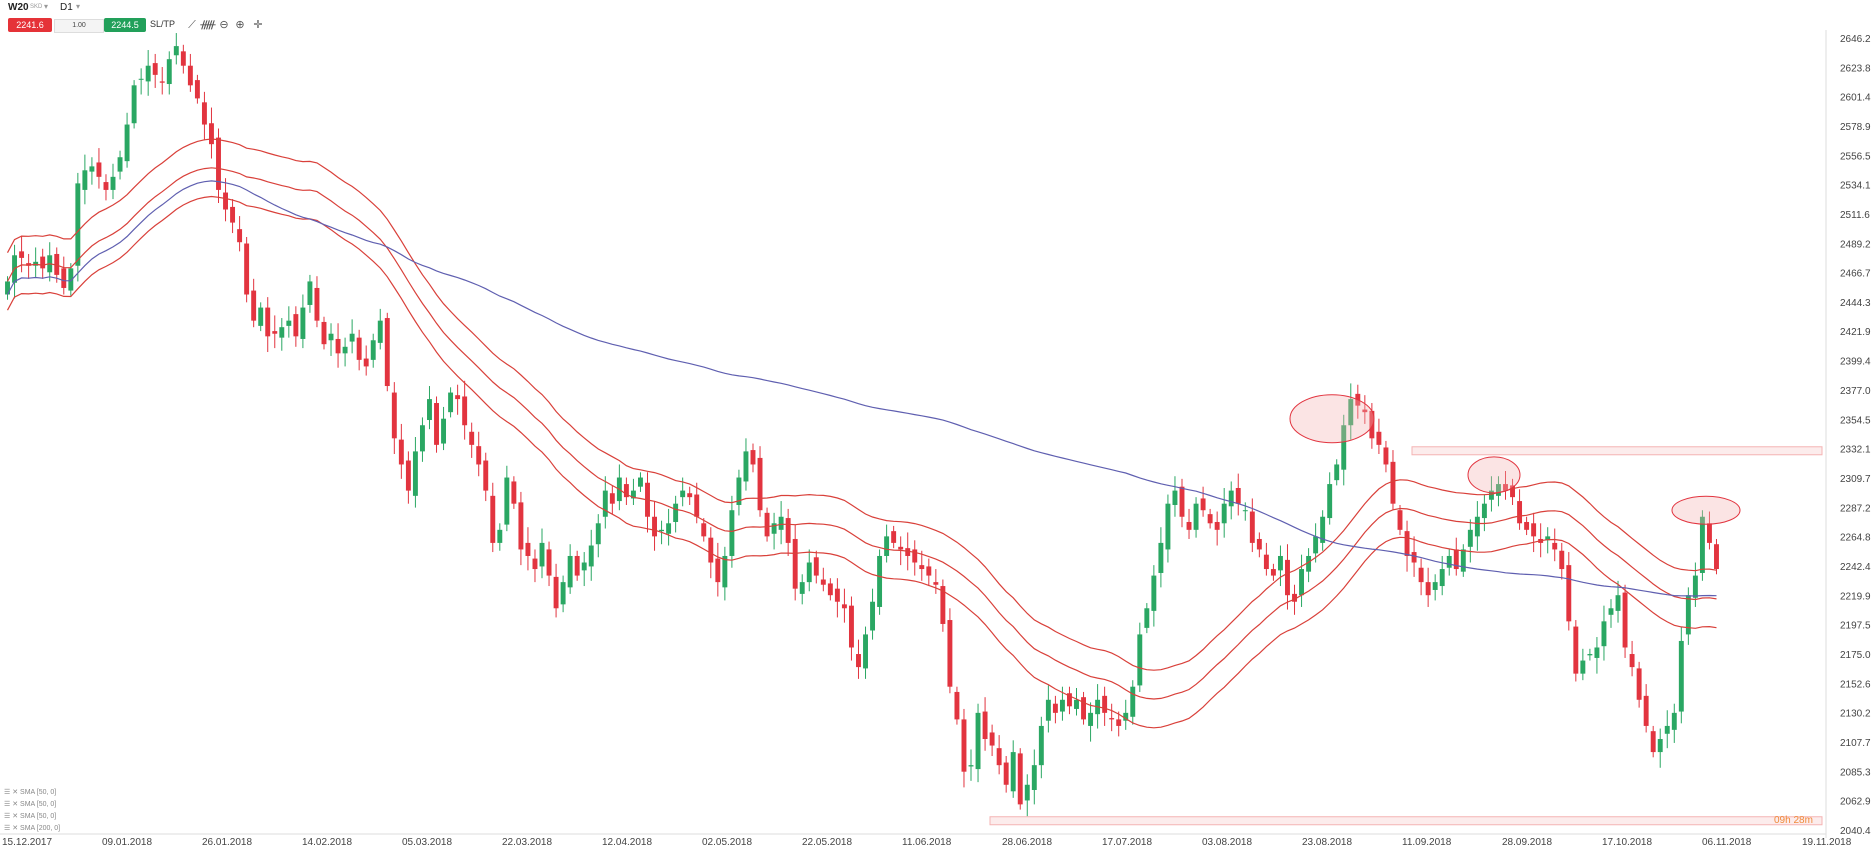 The height and width of the screenshot is (851, 1872). Describe the element at coordinates (46, 6) in the screenshot. I see `symbol-dropdown-icon: ▾` at that location.